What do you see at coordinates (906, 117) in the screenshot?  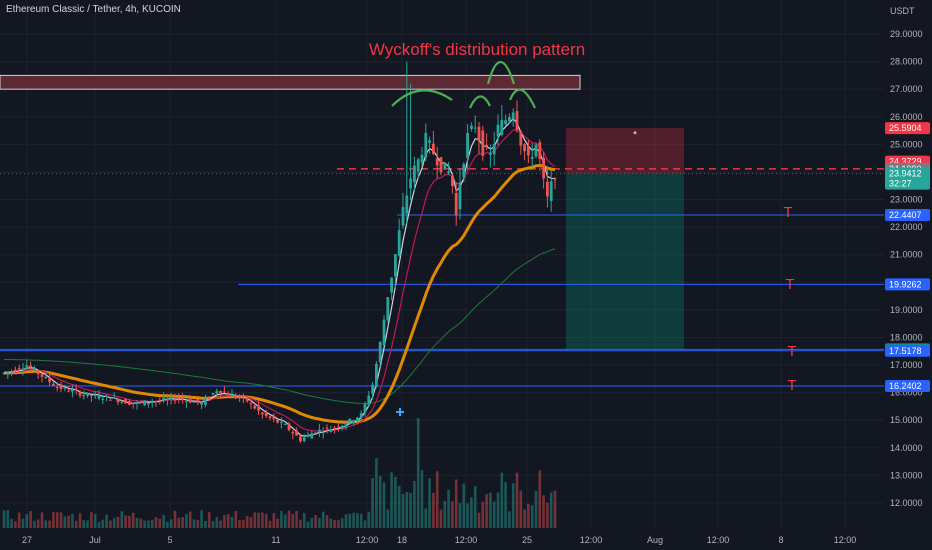 I see `price-tick-label: 26.0000` at bounding box center [906, 117].